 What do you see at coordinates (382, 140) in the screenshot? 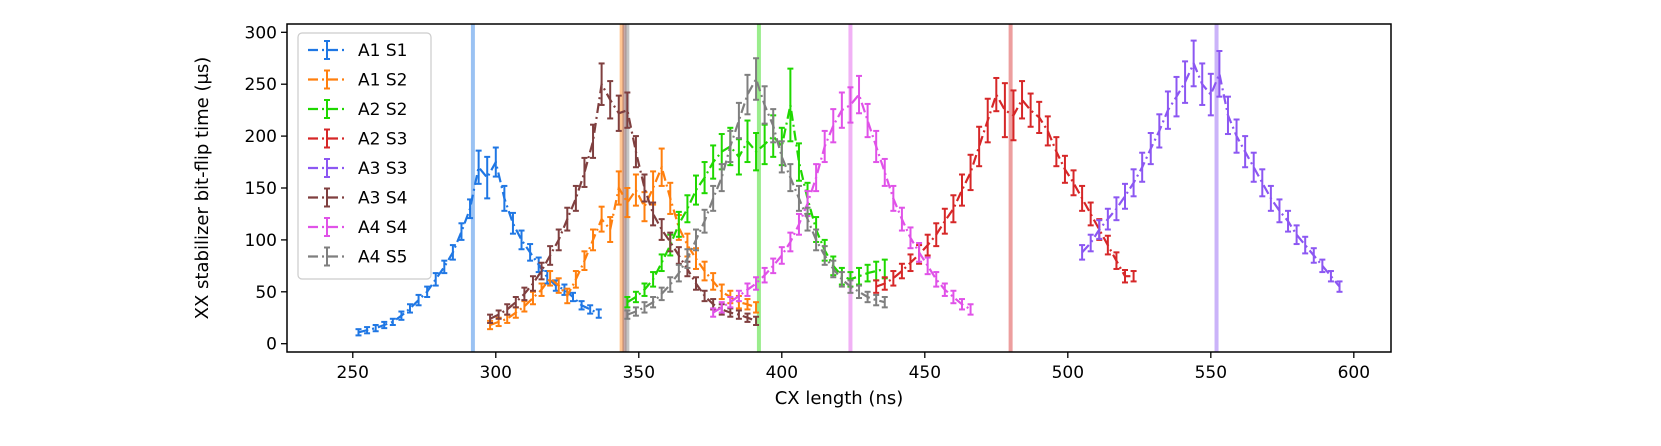
I see `legend-label: A2 S3` at bounding box center [382, 140].